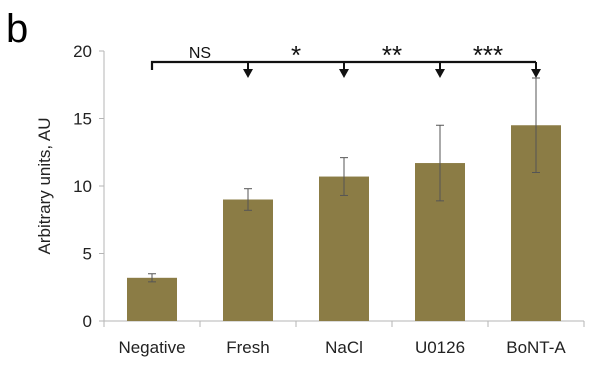 This screenshot has height=371, width=594. I want to click on y-tick-label: 0, so click(87, 321).